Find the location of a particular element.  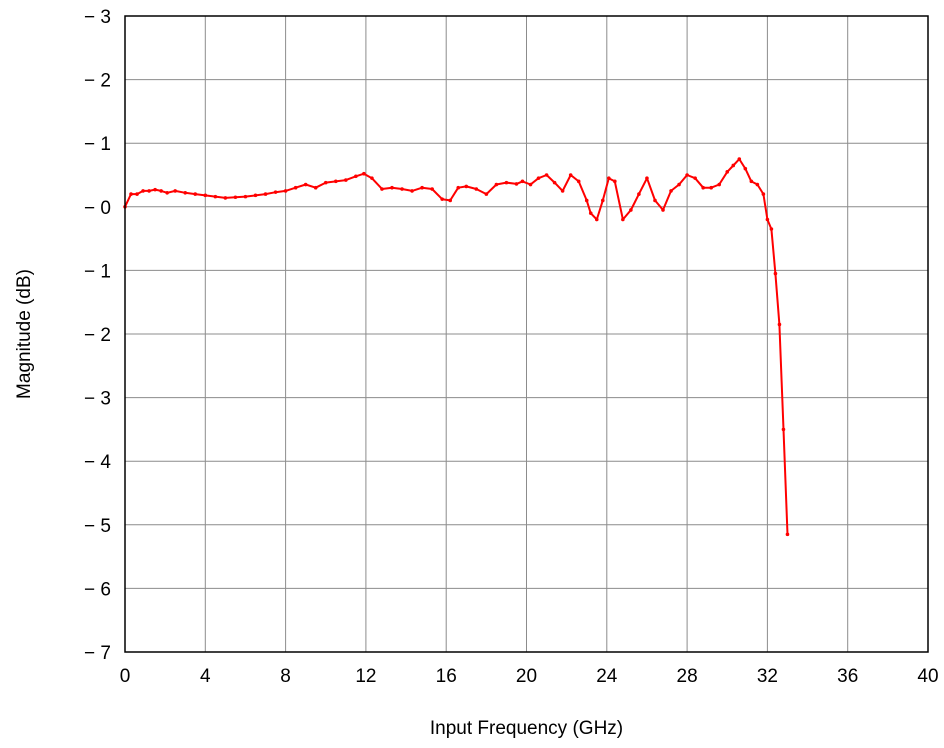

y-tick-label: − 5 is located at coordinates (97, 526).